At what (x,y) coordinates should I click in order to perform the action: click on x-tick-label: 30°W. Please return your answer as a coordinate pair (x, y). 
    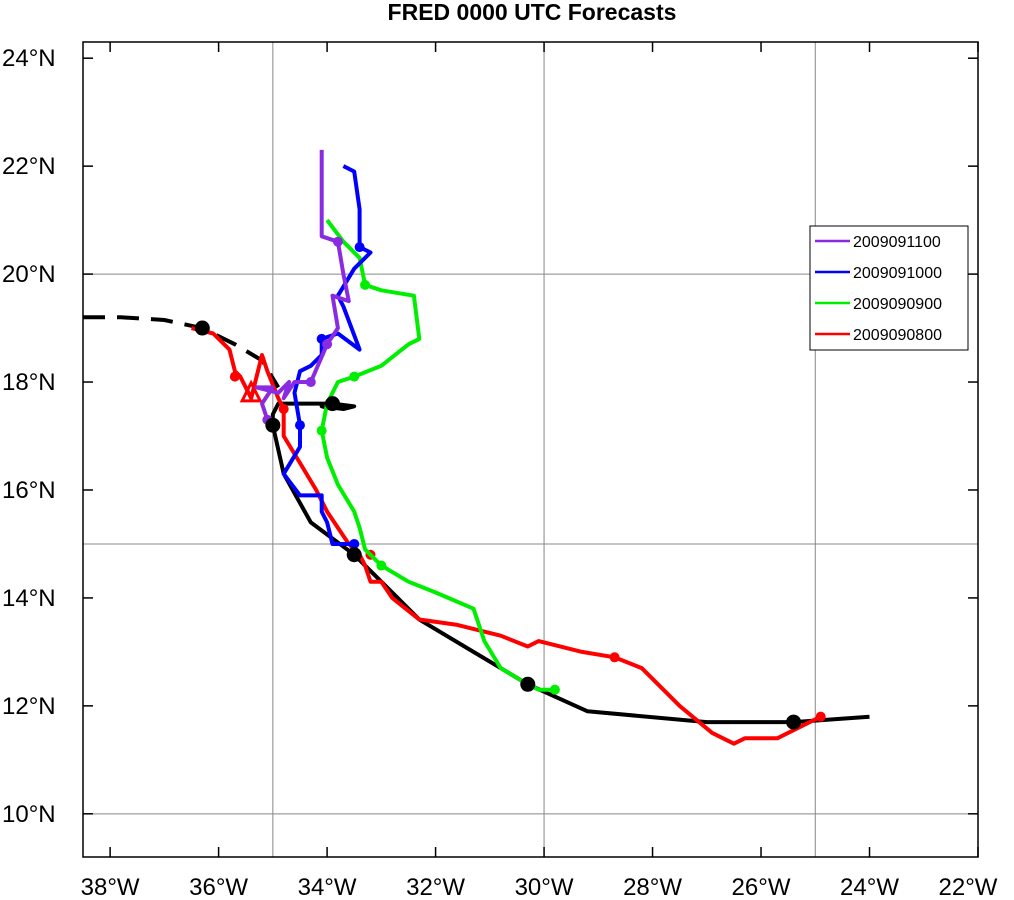
    Looking at the image, I should click on (544, 887).